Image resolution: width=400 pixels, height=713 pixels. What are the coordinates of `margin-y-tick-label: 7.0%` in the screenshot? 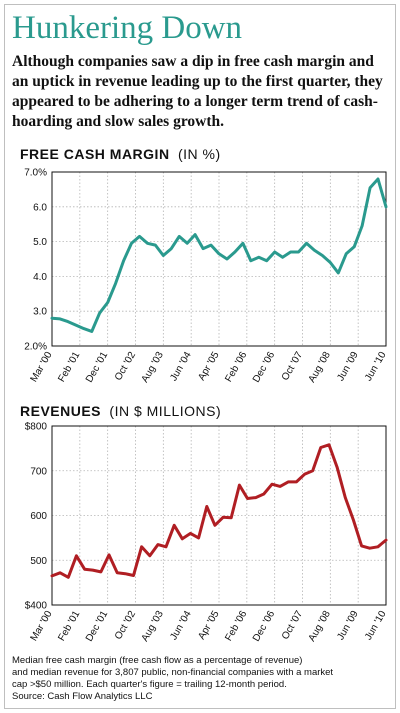 It's located at (35, 173).